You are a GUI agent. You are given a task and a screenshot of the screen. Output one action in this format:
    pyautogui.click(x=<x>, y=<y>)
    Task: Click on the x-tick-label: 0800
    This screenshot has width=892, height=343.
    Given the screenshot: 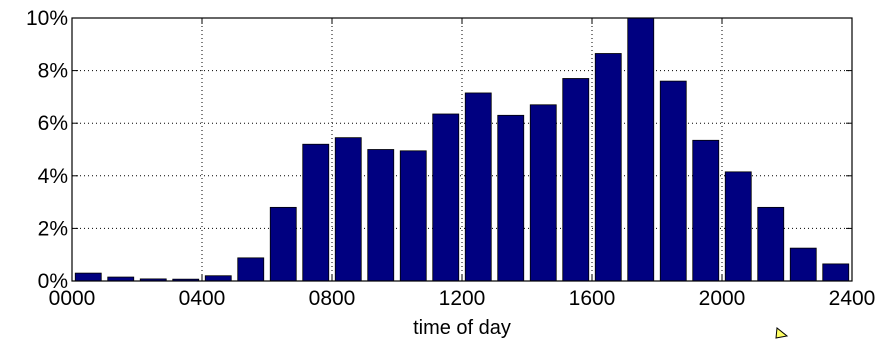 What is the action you would take?
    pyautogui.click(x=332, y=298)
    